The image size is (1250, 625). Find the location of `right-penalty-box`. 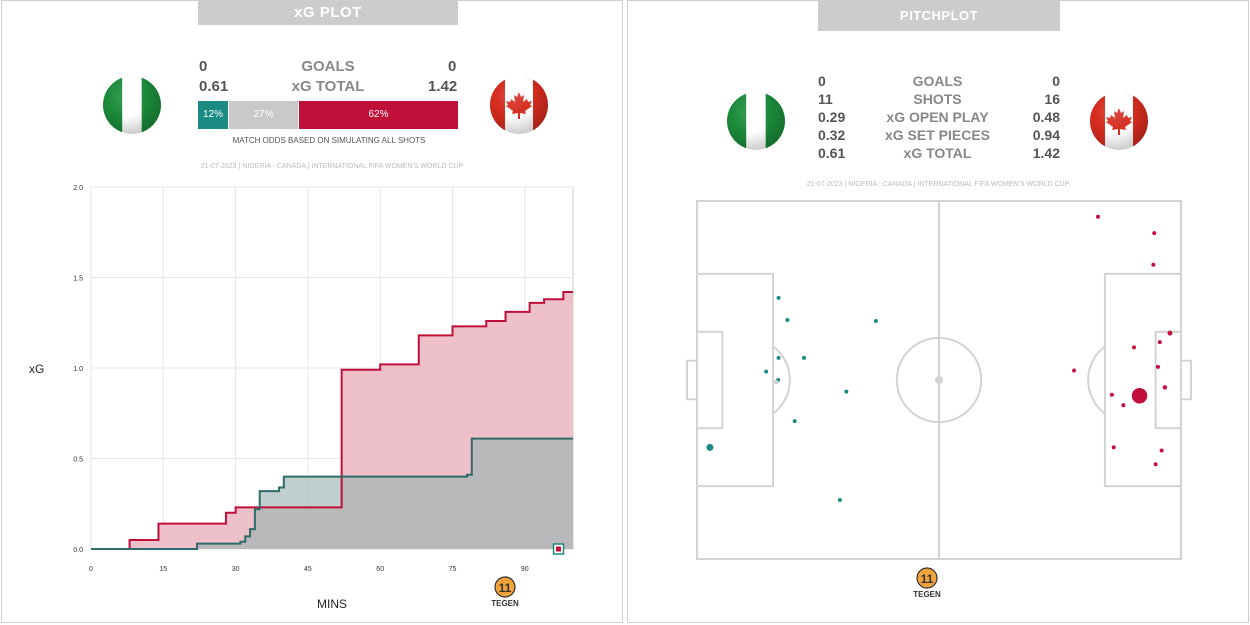

right-penalty-box is located at coordinates (1143, 380).